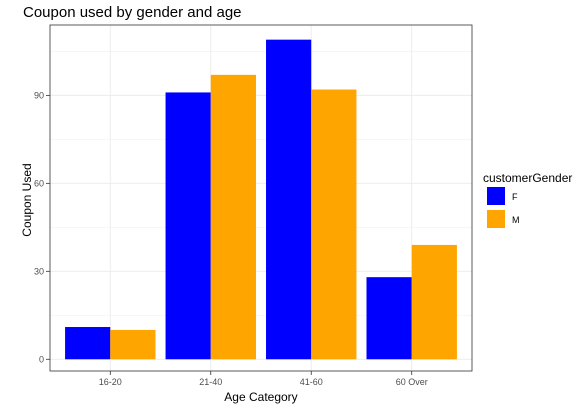 Image resolution: width=583 pixels, height=410 pixels. What do you see at coordinates (41, 359) in the screenshot?
I see `y-tick-label: 0` at bounding box center [41, 359].